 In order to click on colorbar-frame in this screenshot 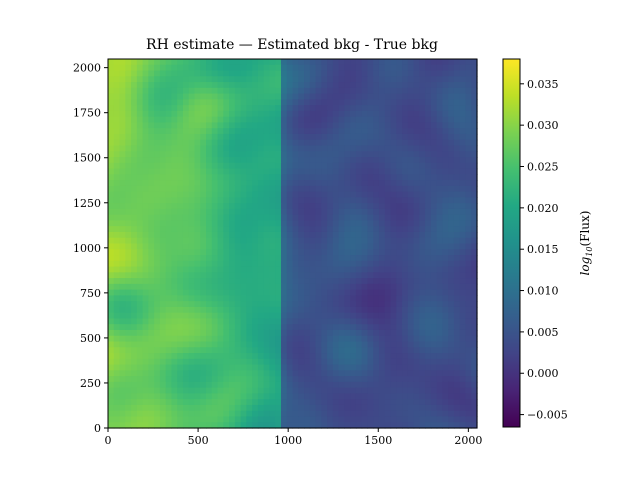, I will do `click(511, 243)`.